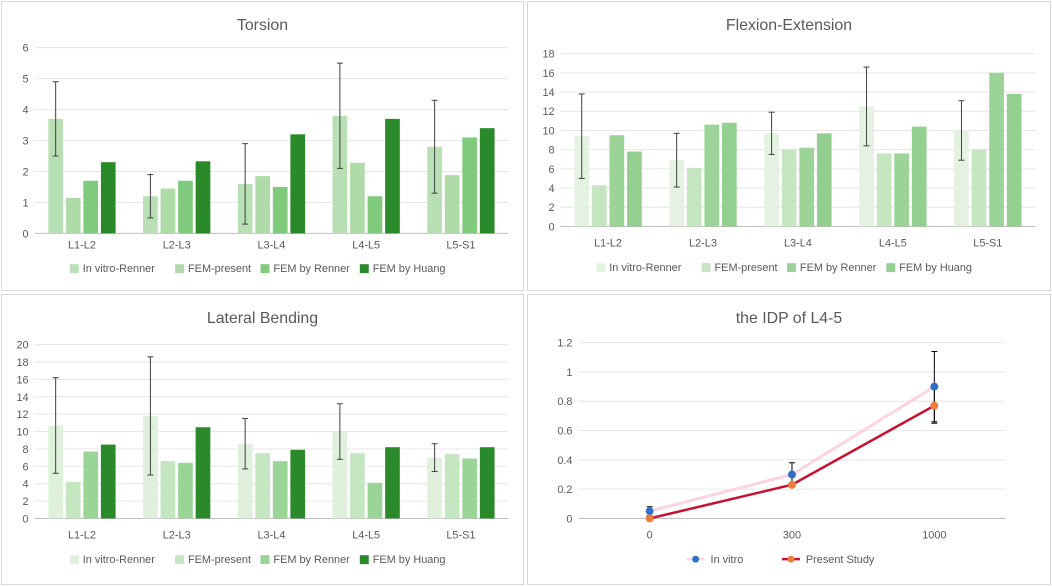  Describe the element at coordinates (552, 151) in the screenshot. I see `y-tick-label: 8` at that location.